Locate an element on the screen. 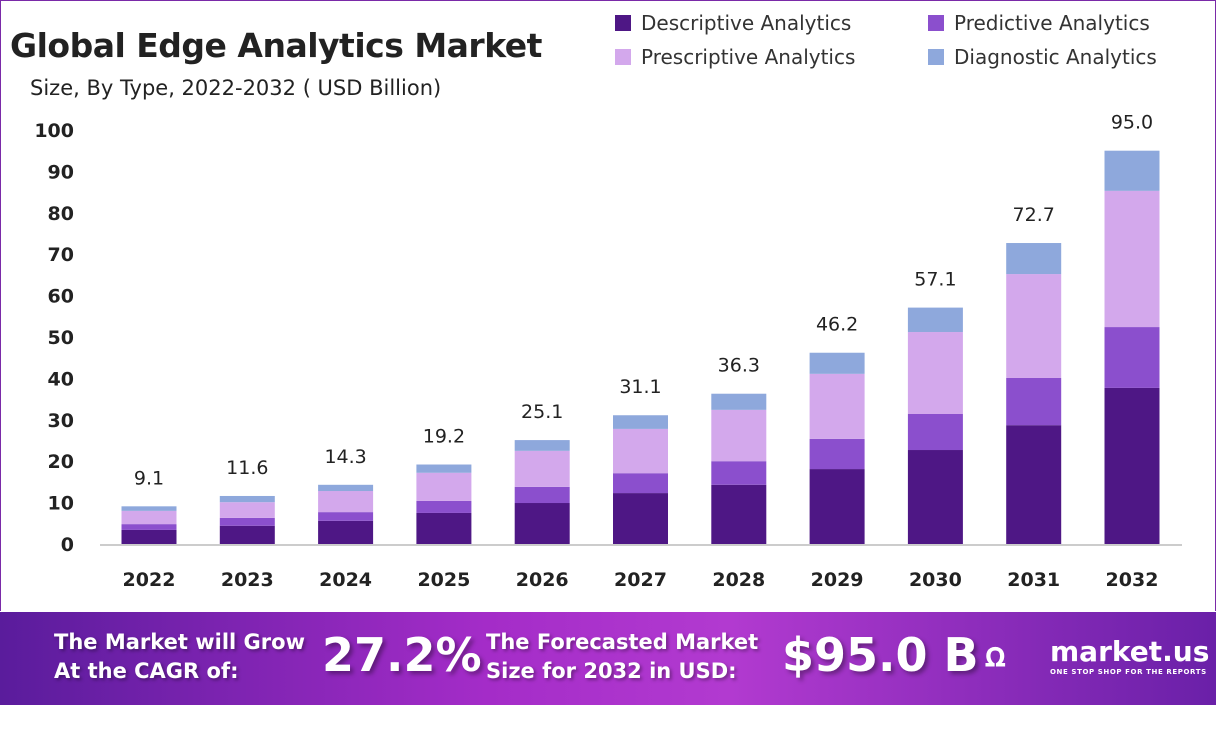  legend-item-diagnostic: Diagnostic Analytics is located at coordinates (1042, 57).